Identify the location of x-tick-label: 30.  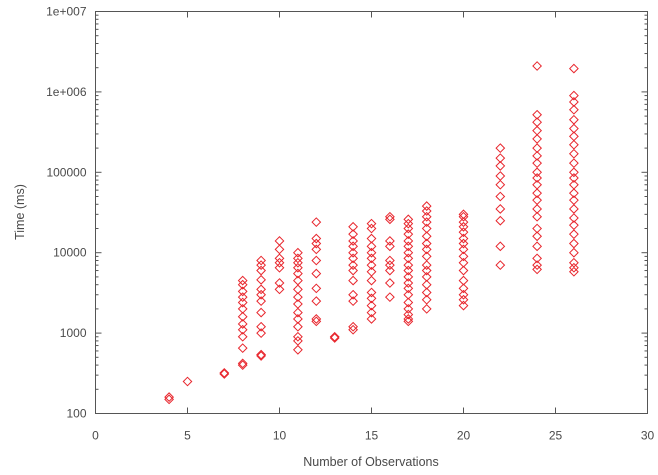
(648, 436).